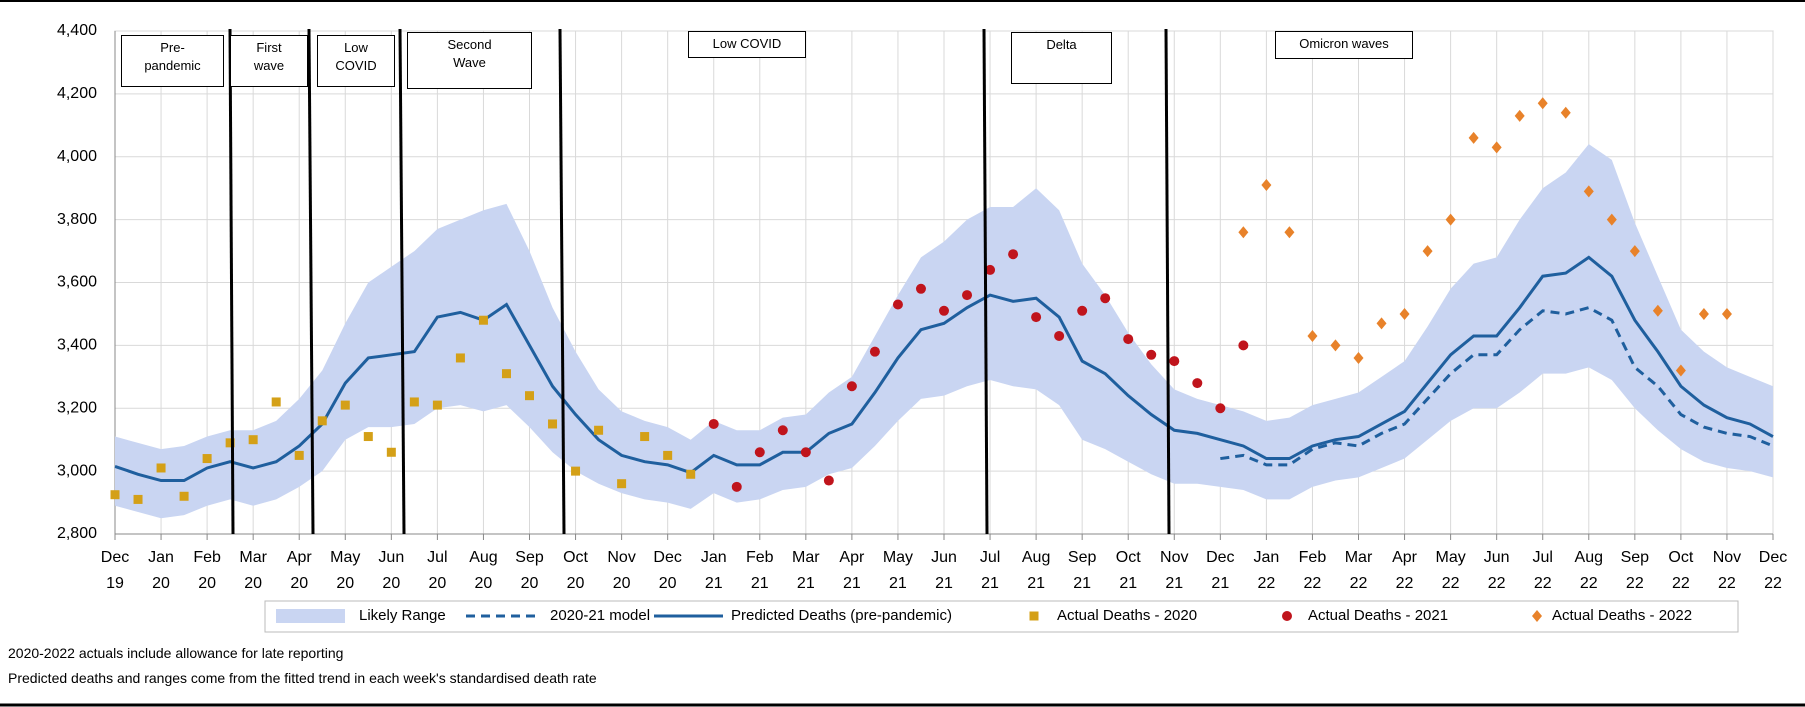 The width and height of the screenshot is (1805, 707). I want to click on annotation-box: Pre-pandemic, so click(172, 61).